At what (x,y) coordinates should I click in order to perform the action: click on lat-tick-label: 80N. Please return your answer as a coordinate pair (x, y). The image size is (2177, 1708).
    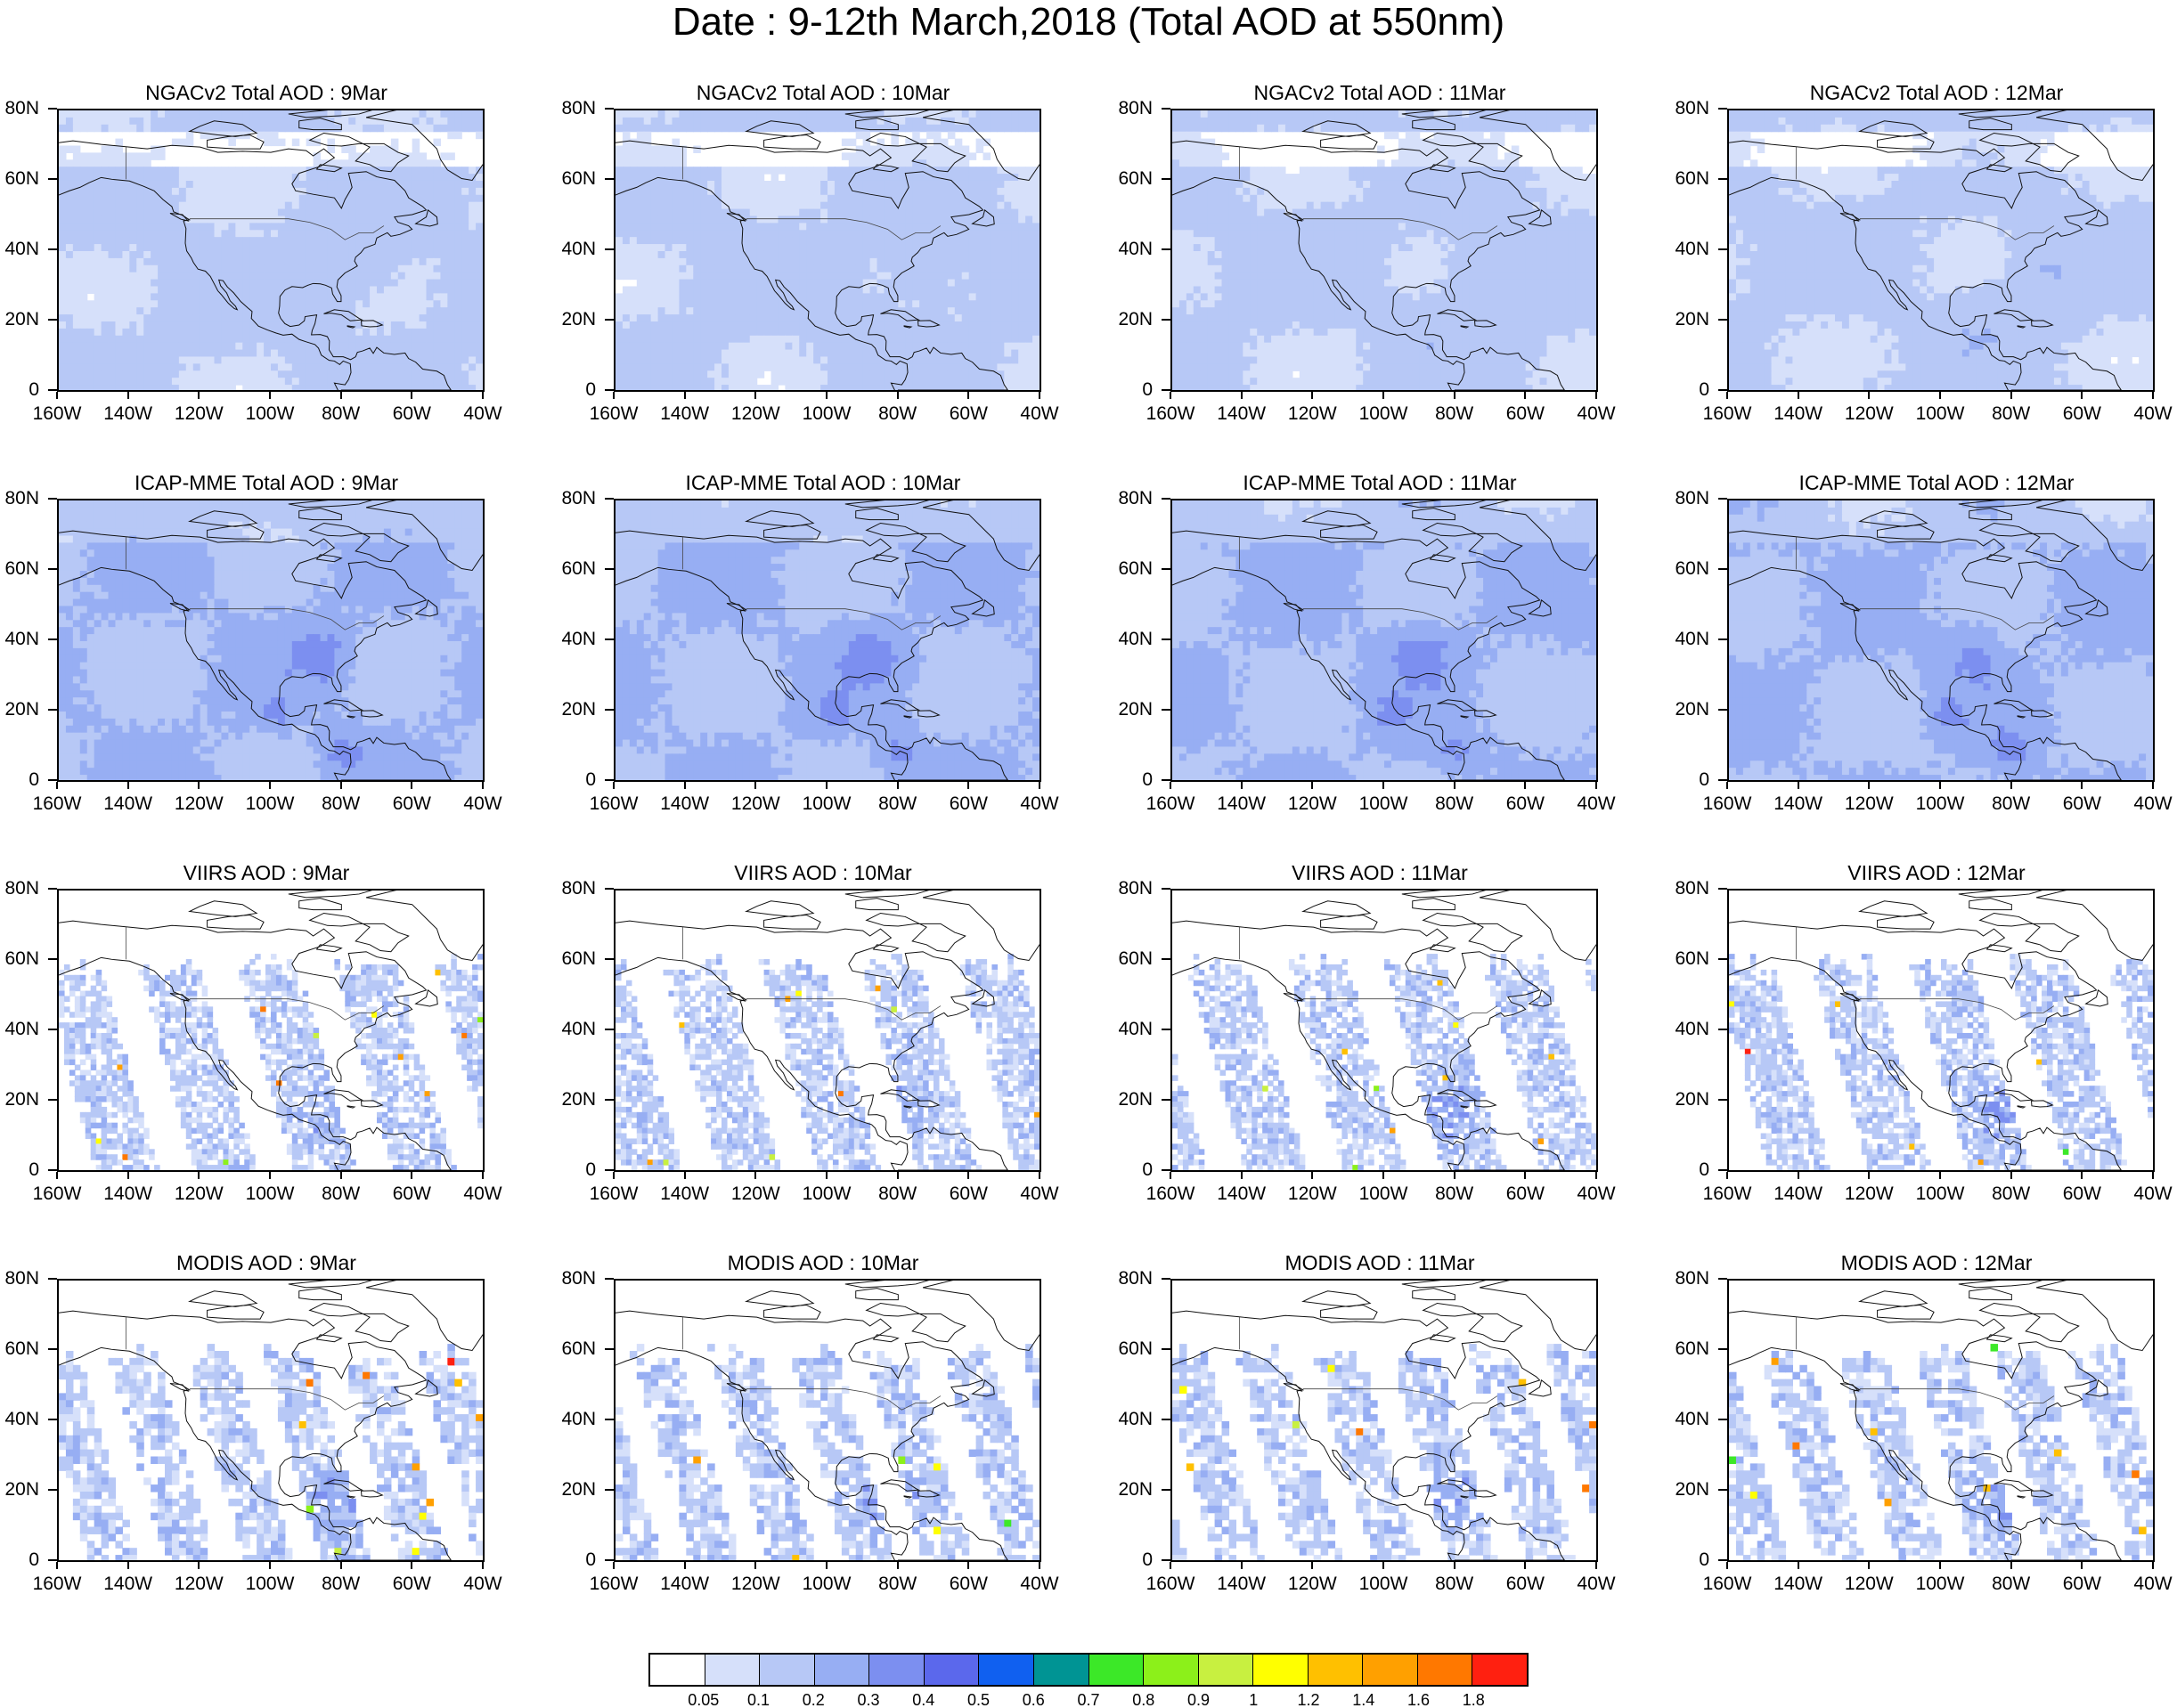
    Looking at the image, I should click on (1133, 1279).